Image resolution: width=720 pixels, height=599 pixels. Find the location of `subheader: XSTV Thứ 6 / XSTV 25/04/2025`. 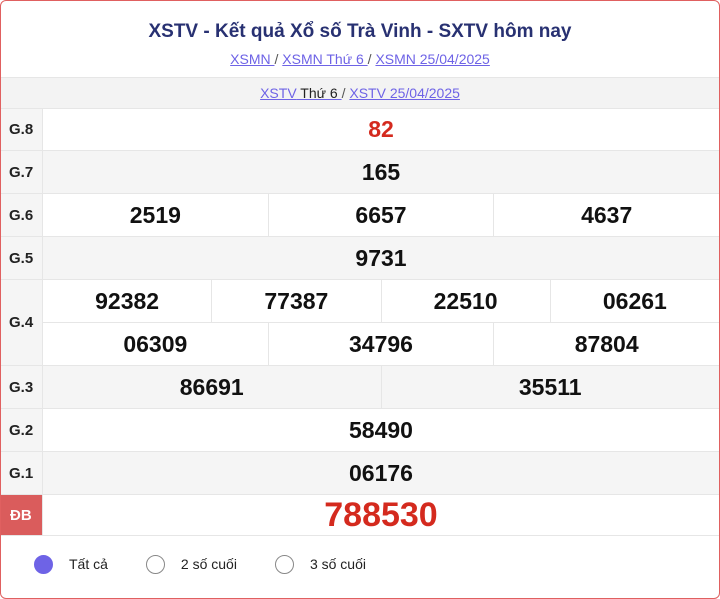

subheader: XSTV Thứ 6 / XSTV 25/04/2025 is located at coordinates (360, 93).